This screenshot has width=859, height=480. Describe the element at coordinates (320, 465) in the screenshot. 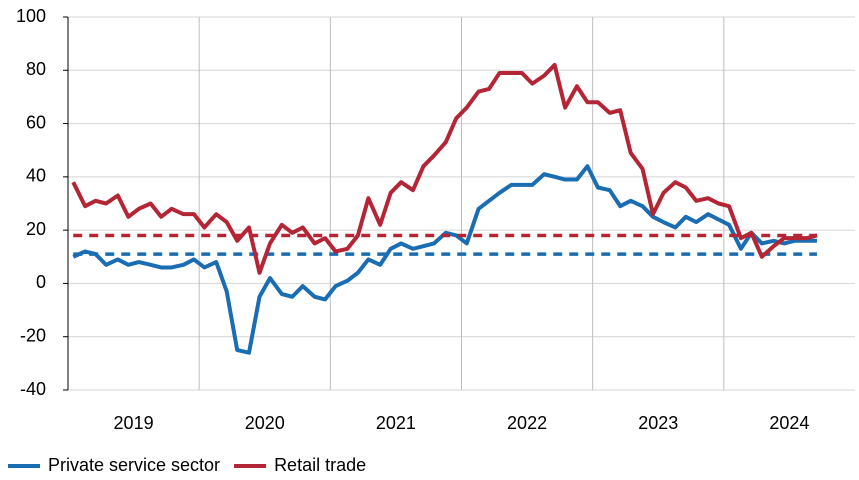

I see `legend-label: Retail trade` at that location.